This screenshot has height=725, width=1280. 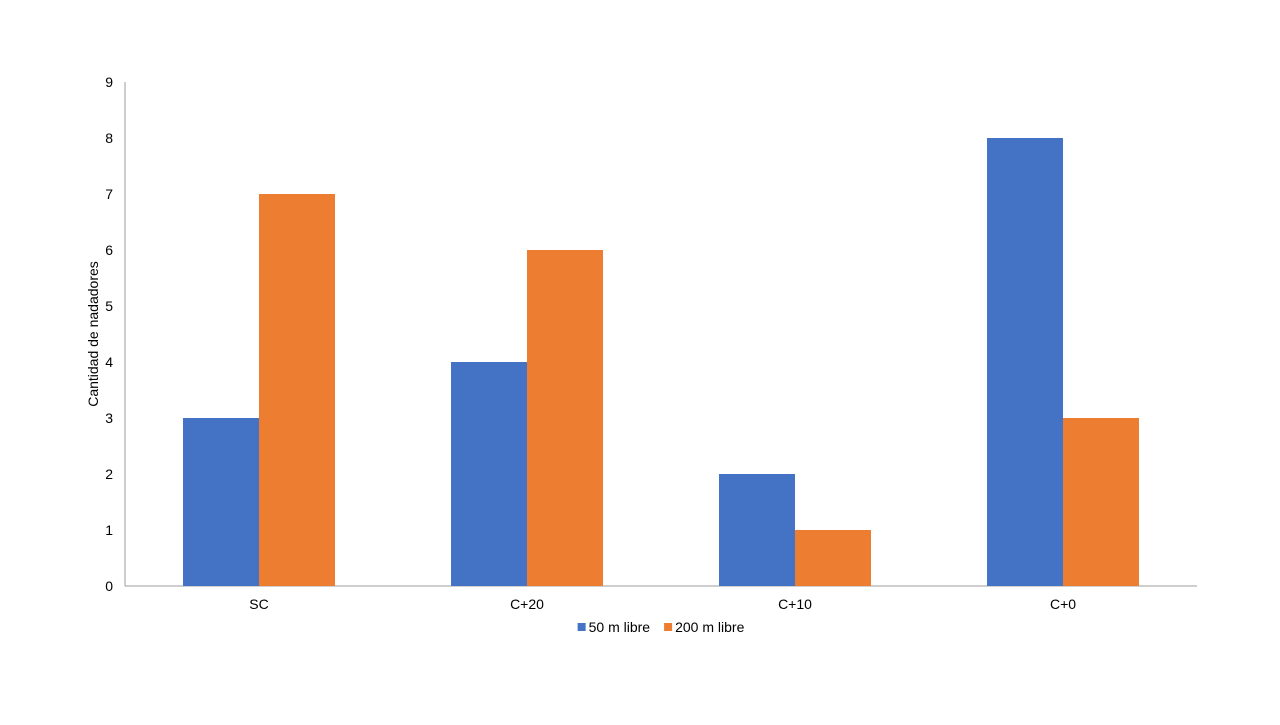 What do you see at coordinates (109, 586) in the screenshot?
I see `y-tick-label: 0` at bounding box center [109, 586].